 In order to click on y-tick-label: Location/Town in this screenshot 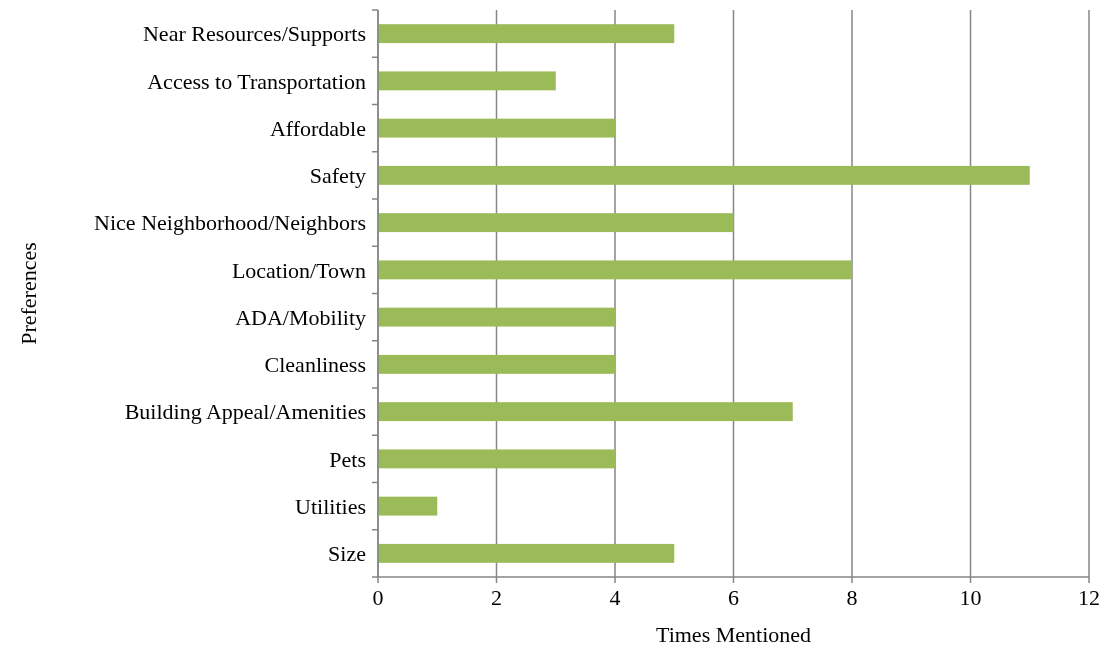, I will do `click(298, 270)`.